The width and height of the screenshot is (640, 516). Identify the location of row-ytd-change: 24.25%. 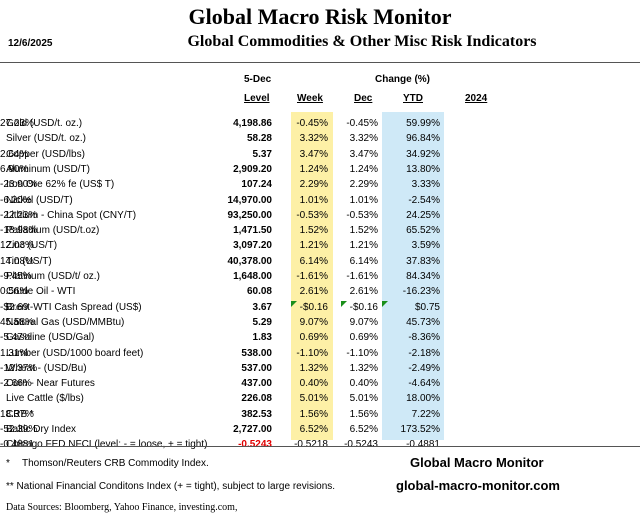
(423, 215).